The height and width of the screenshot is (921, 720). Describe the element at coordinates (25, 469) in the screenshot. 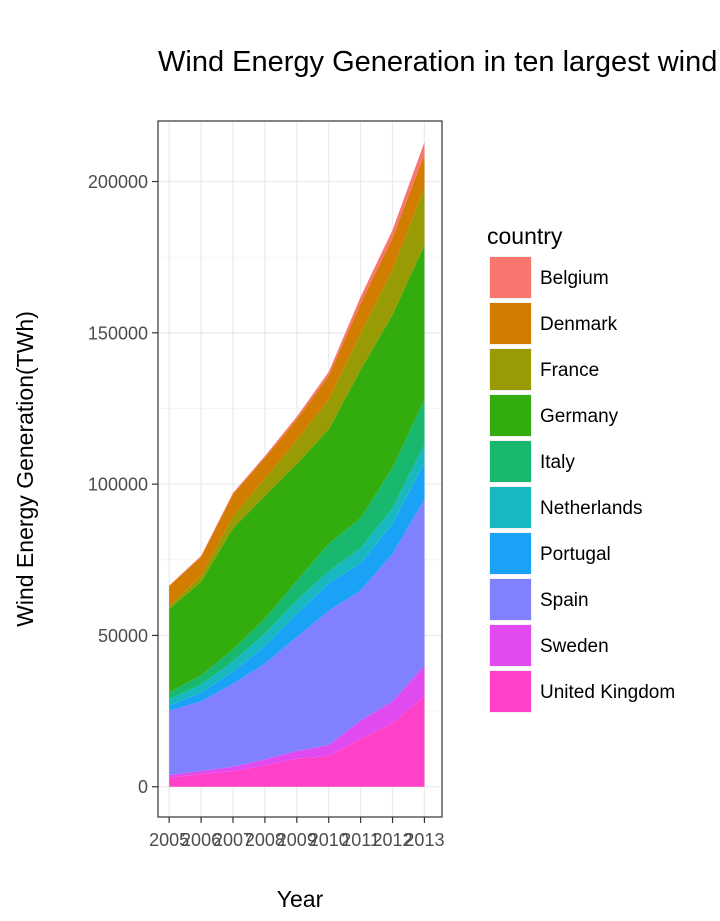

I see `y-axis-title: Wind Energy Generation(TWh)` at that location.